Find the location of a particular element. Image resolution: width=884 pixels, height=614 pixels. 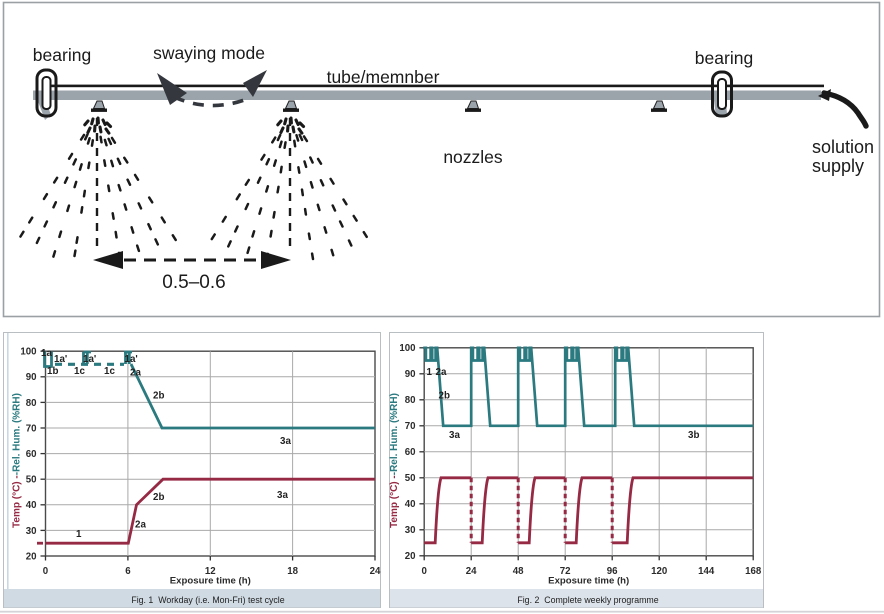

svg-text: swaying mode is located at coordinates (209, 53).